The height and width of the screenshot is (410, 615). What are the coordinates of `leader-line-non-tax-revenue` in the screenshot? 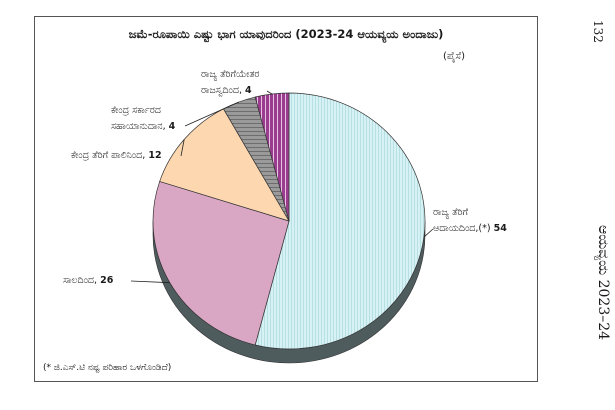 It's located at (269, 92).